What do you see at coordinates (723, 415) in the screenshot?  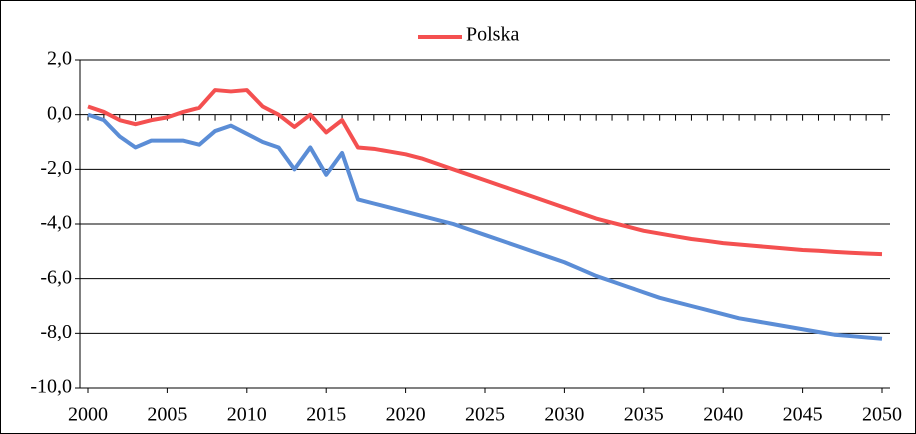 I see `x-tick-label: 2040` at bounding box center [723, 415].